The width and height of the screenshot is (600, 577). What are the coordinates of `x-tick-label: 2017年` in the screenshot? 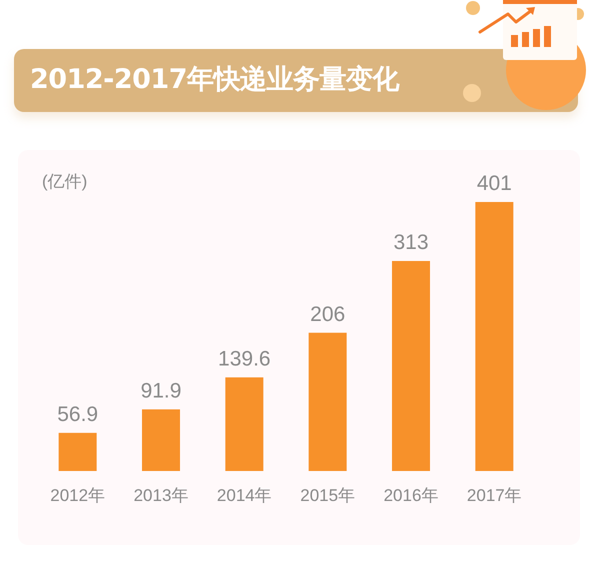 It's located at (494, 495).